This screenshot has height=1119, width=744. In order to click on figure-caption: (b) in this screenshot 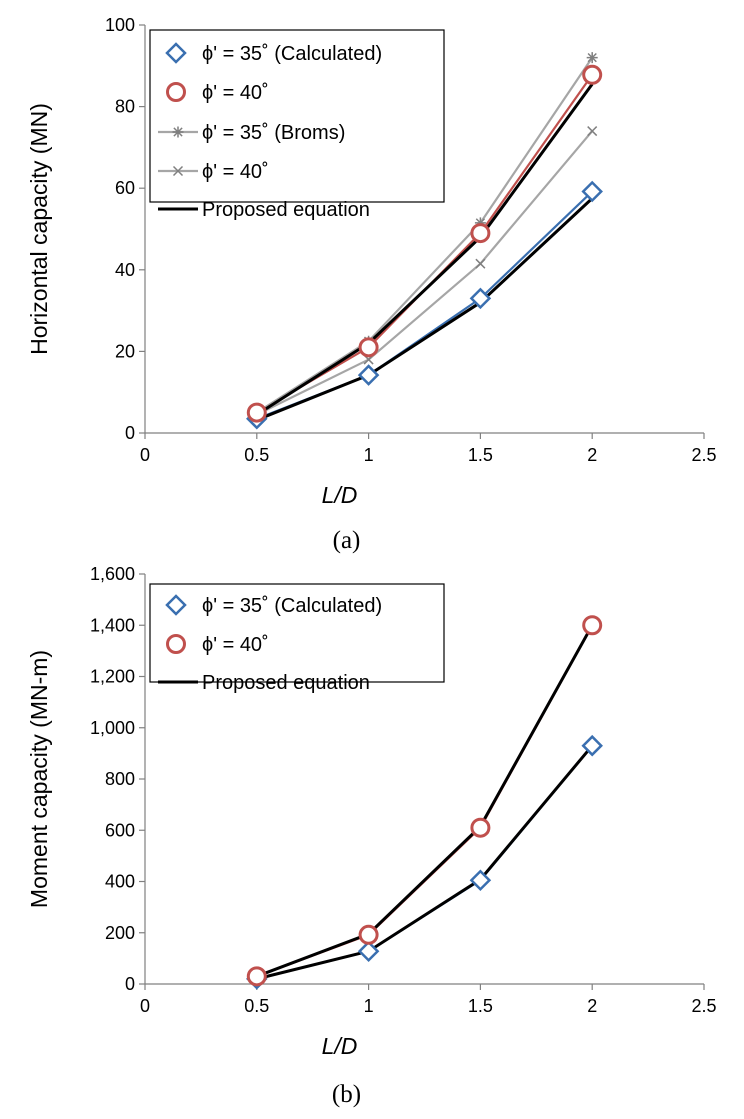, I will do `click(346, 1094)`.